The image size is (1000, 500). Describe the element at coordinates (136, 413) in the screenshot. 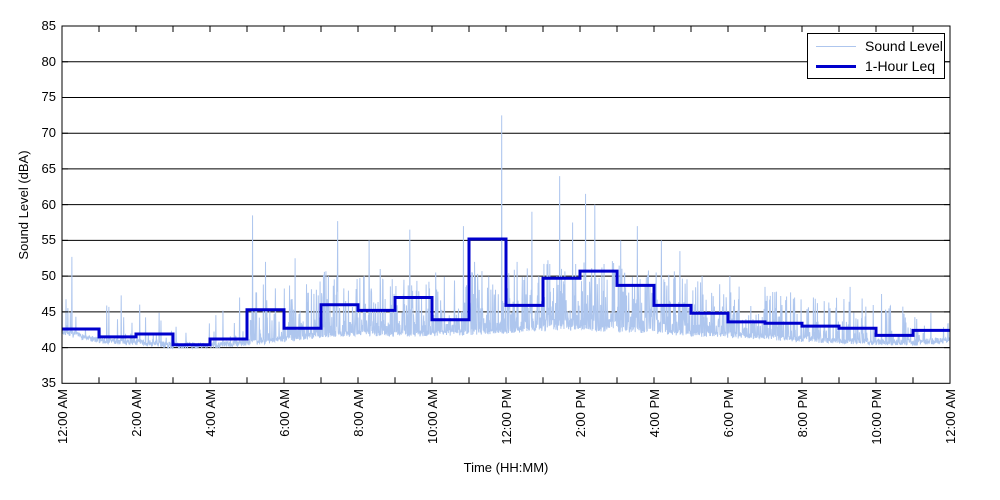

I see `x-tick-label: 2:00 AM` at that location.